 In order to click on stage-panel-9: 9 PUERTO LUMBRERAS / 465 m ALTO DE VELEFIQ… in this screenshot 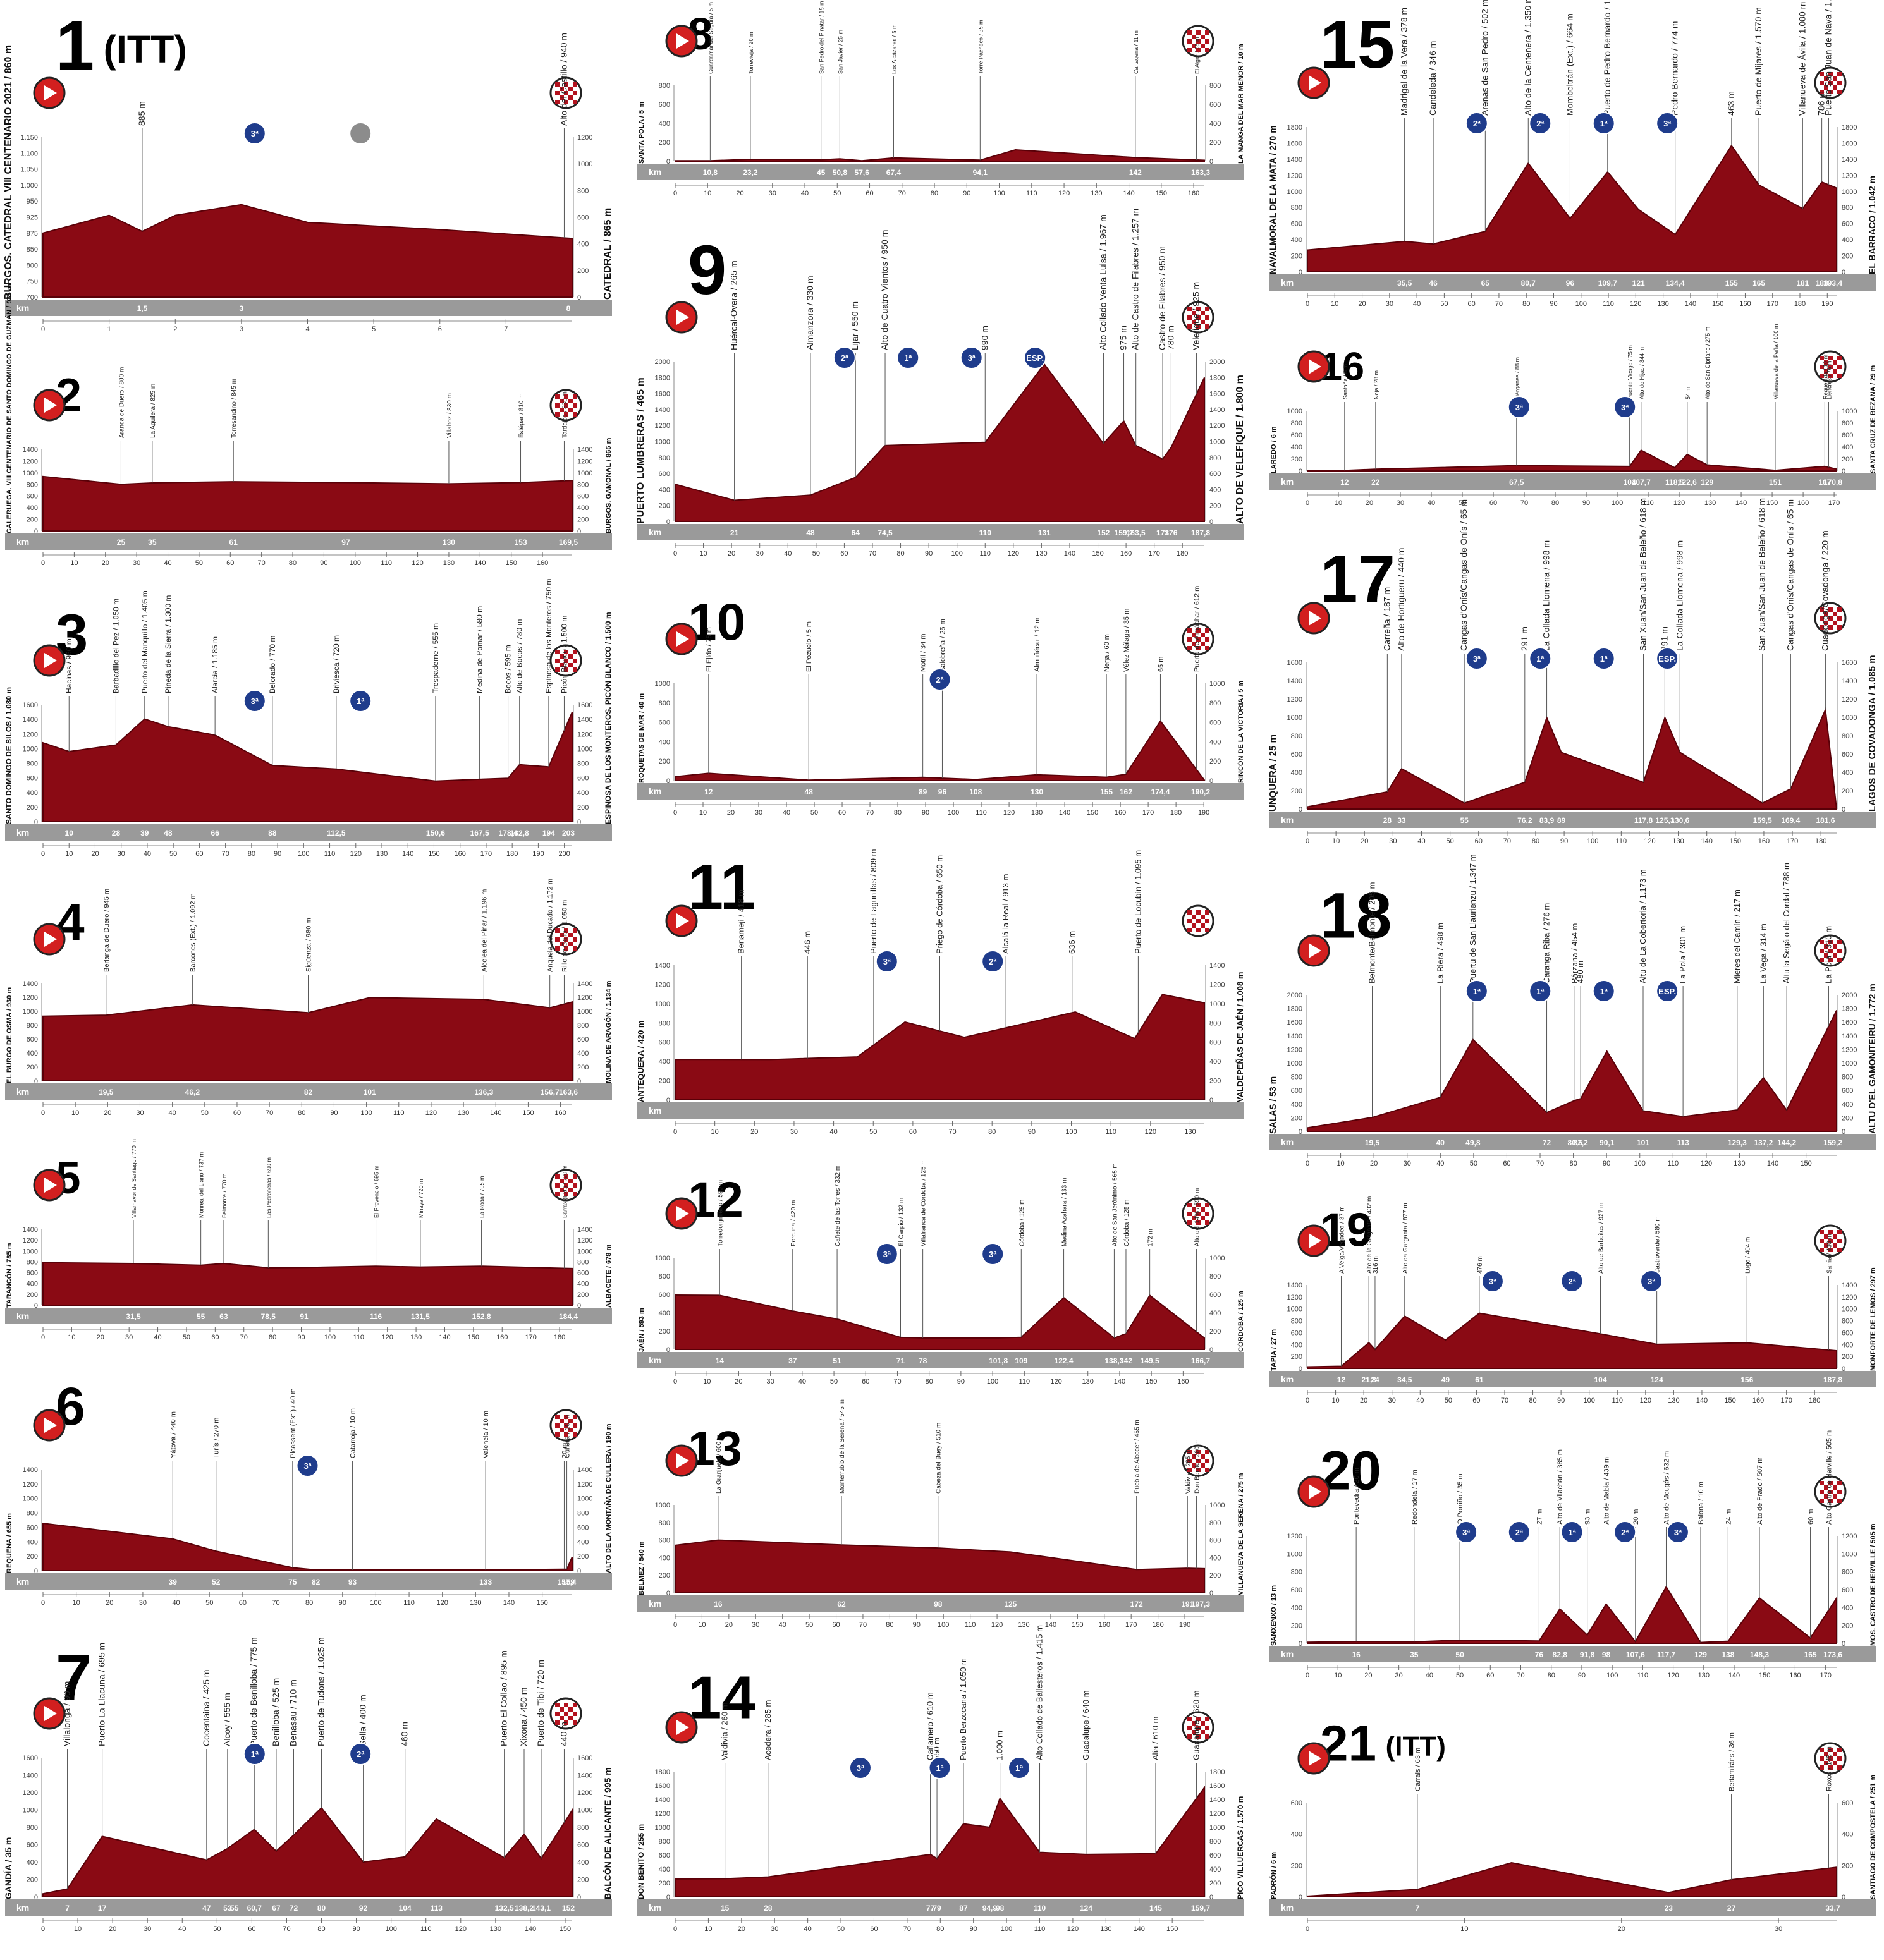, I will do `click(940, 383)`.